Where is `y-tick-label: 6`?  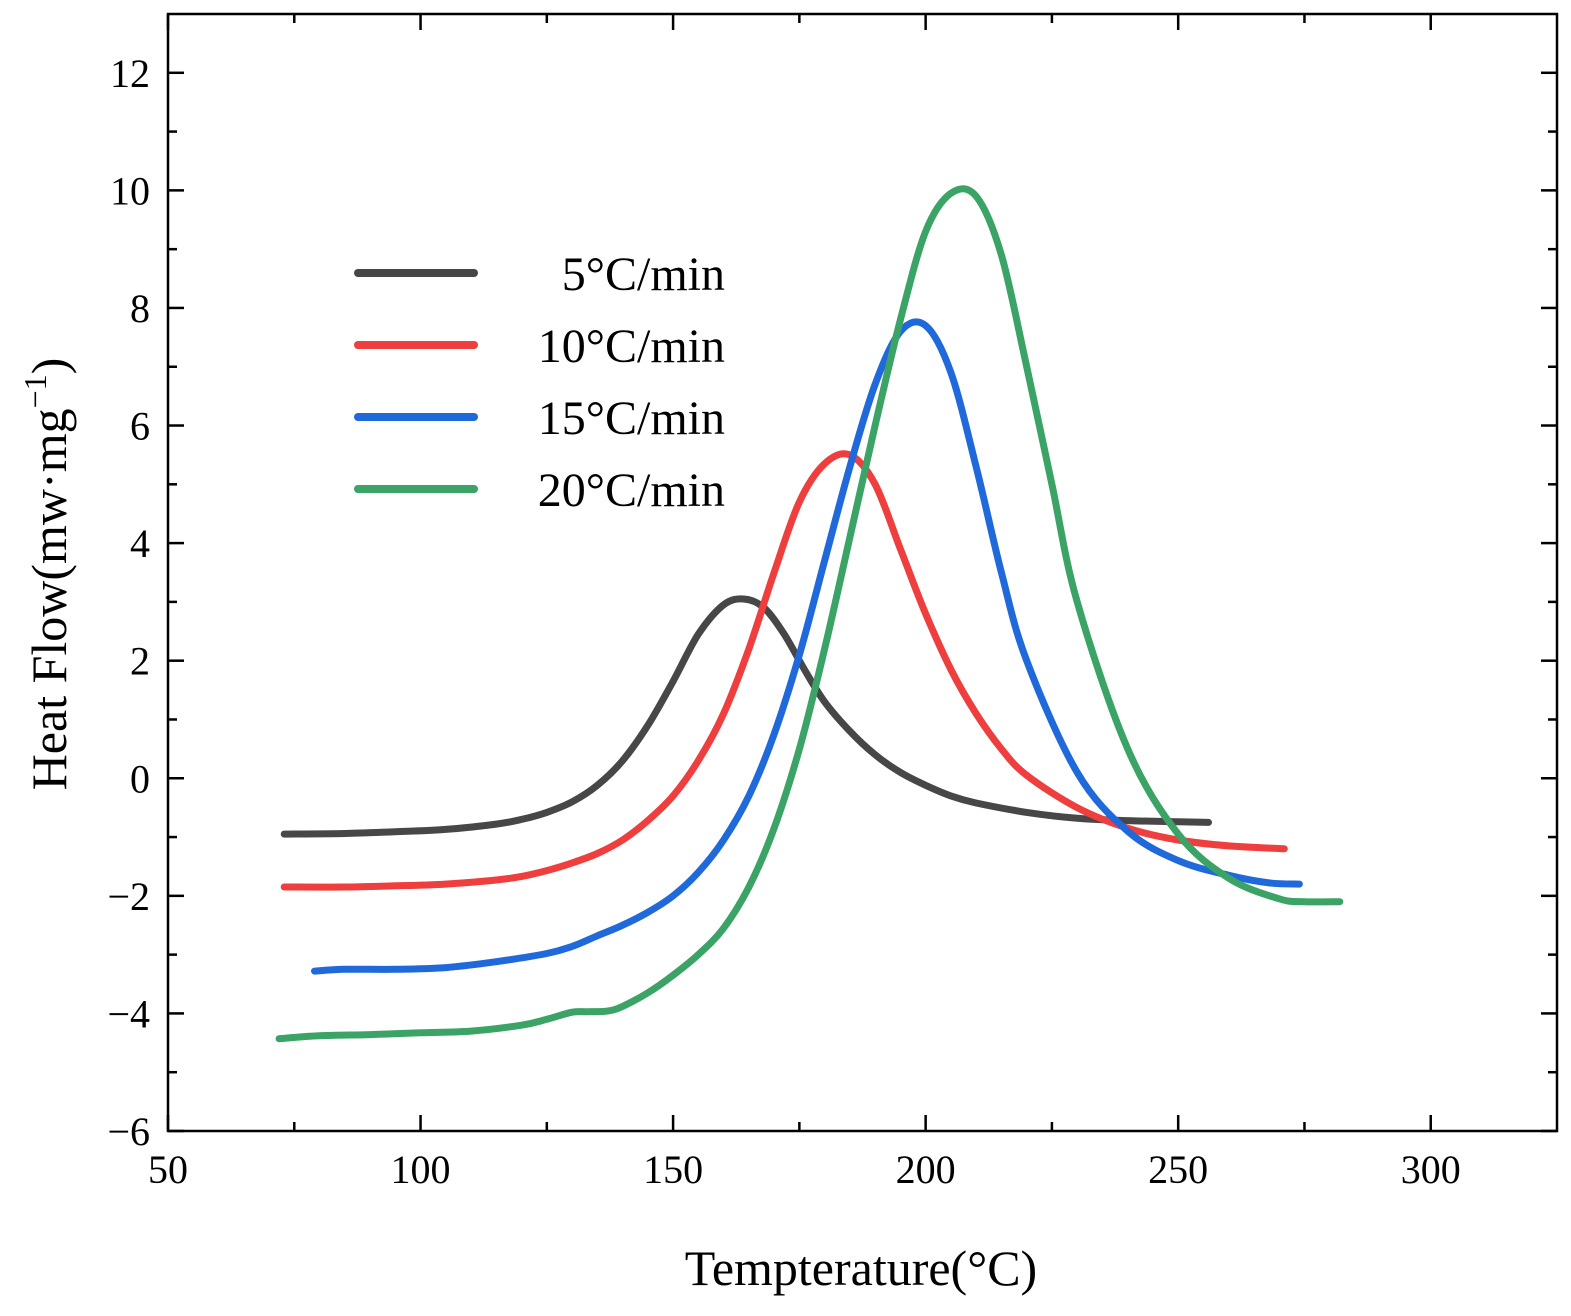
y-tick-label: 6 is located at coordinates (140, 426).